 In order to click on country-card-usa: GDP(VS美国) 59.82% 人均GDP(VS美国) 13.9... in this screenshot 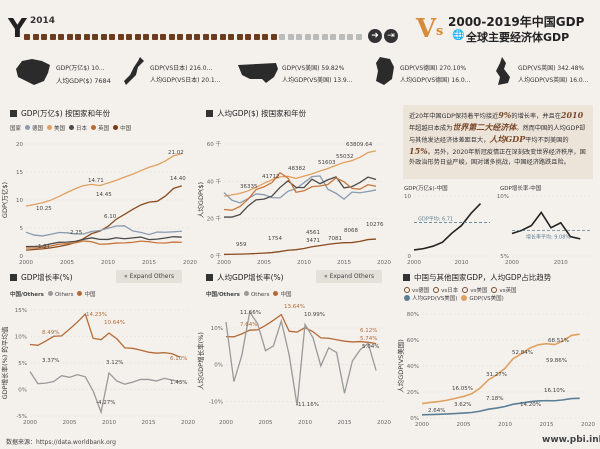, I will do `click(301, 72)`.